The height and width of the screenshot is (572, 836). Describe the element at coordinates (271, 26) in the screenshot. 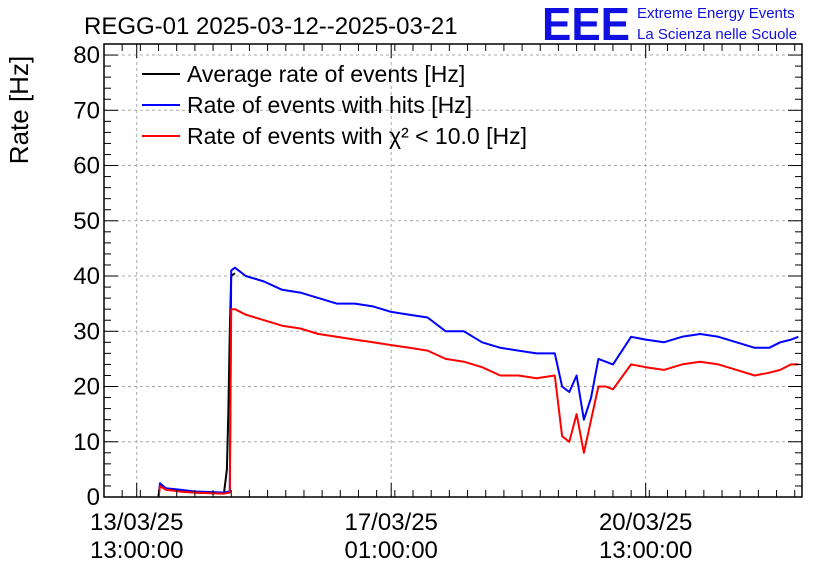

I see `chart-title: REGG-01 2025-03-12--2025-03-21` at that location.